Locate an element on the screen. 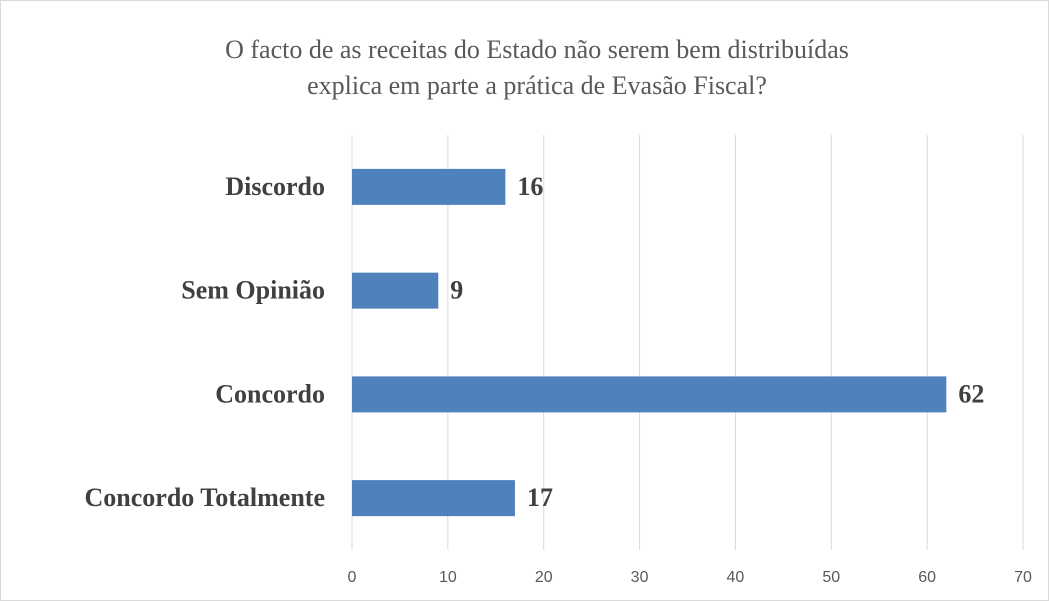 This screenshot has height=601, width=1049. x-tick-label: 30 is located at coordinates (640, 577).